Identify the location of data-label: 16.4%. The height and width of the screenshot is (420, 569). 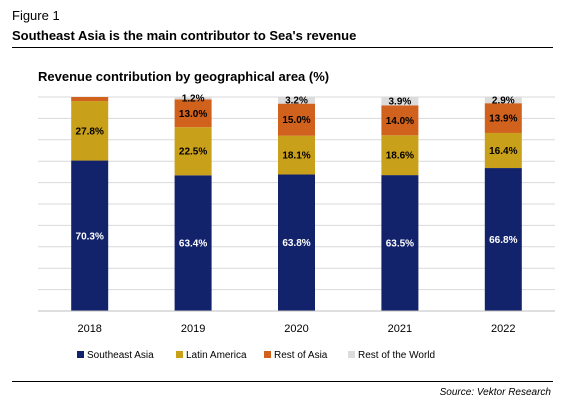
(503, 151).